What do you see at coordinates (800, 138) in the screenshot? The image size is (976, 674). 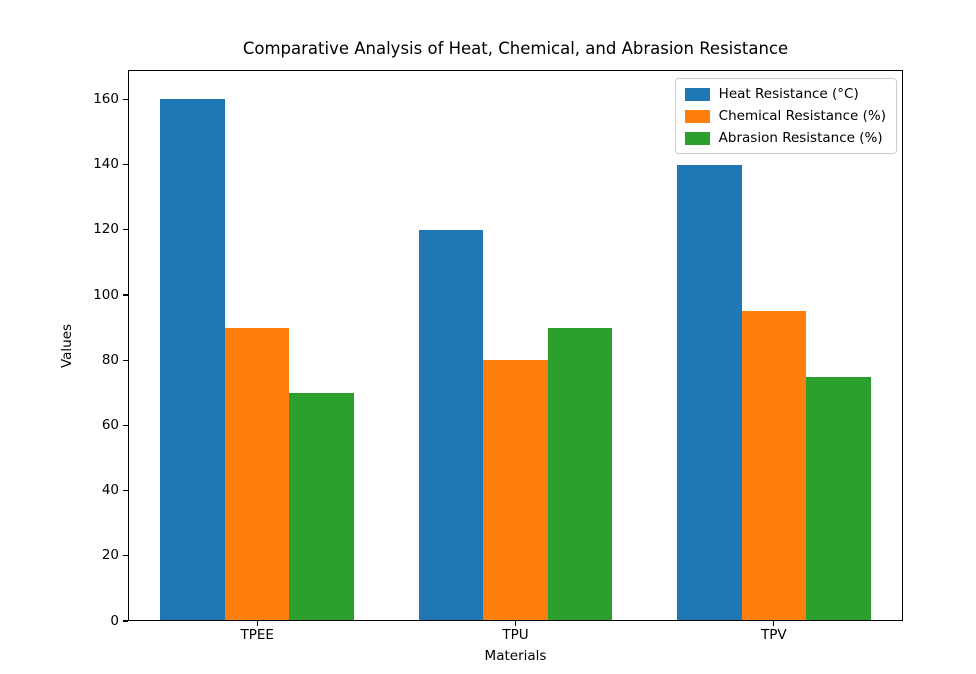 I see `legend-label: Abrasion Resistance (%)` at bounding box center [800, 138].